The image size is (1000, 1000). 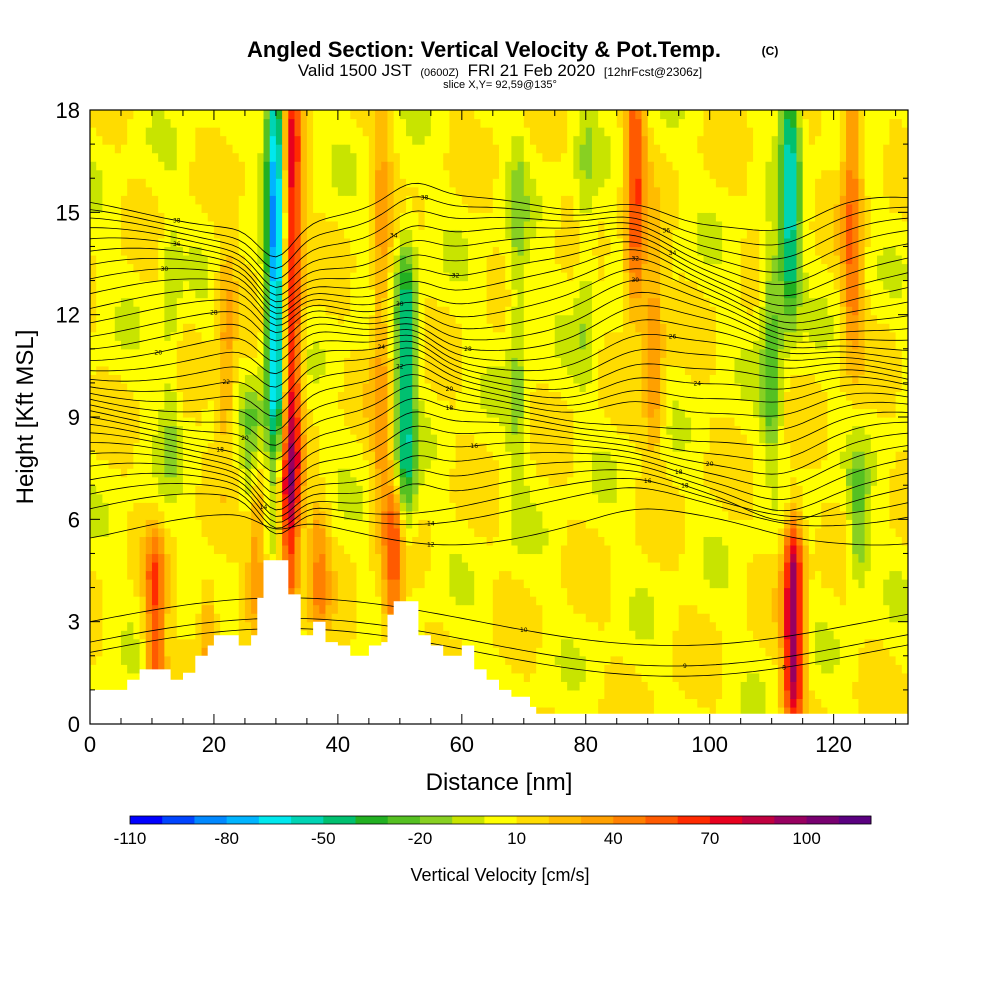 I want to click on isentrope-label: 34, so click(x=673, y=253).